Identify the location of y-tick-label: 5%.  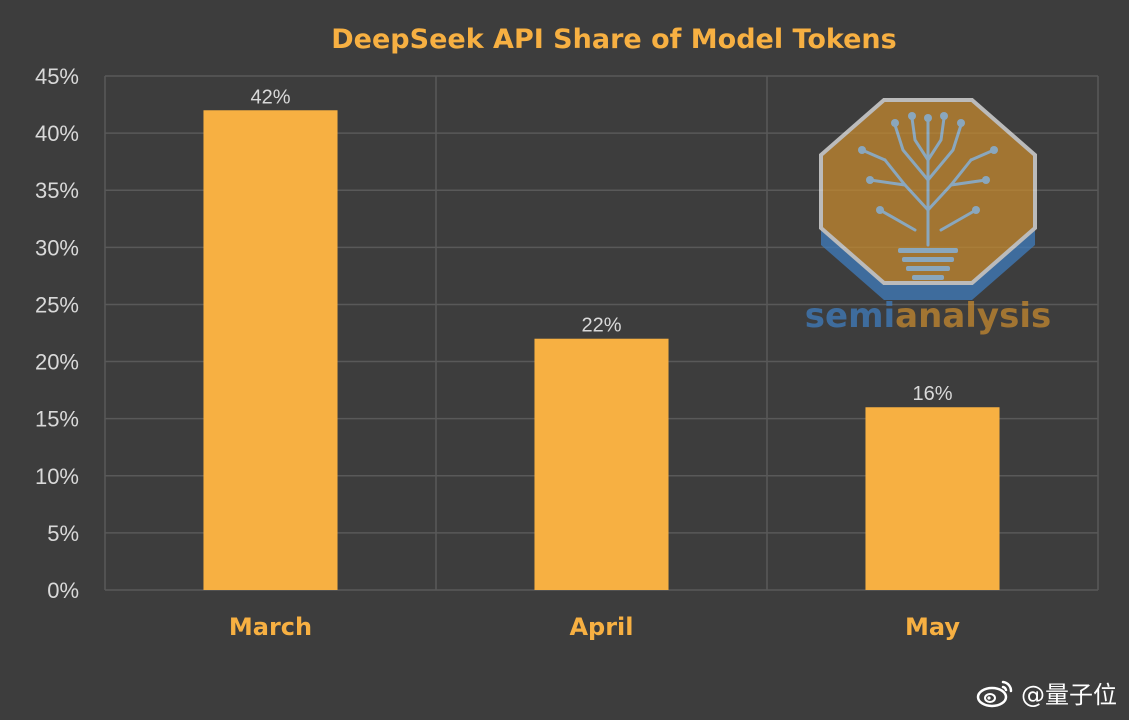
(63, 533).